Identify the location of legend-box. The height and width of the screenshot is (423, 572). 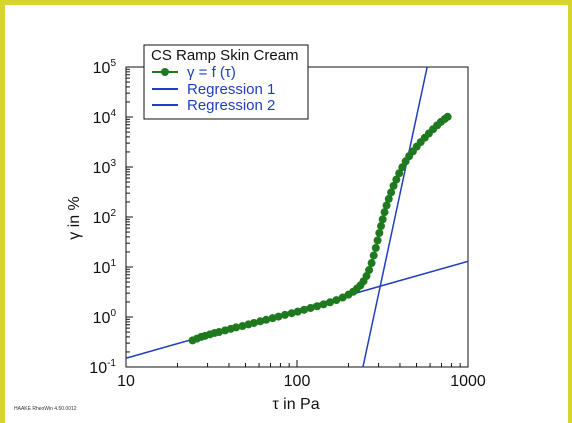
(226, 82).